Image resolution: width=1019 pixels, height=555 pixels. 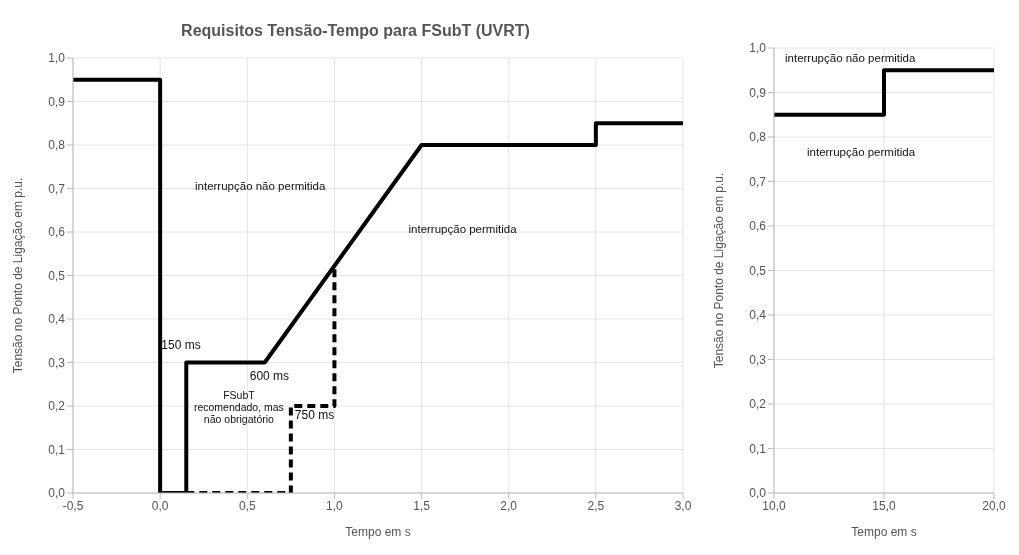 I want to click on chart-title: Requisitos Tensão-Tempo para FSubT (UVRT), so click(x=355, y=31).